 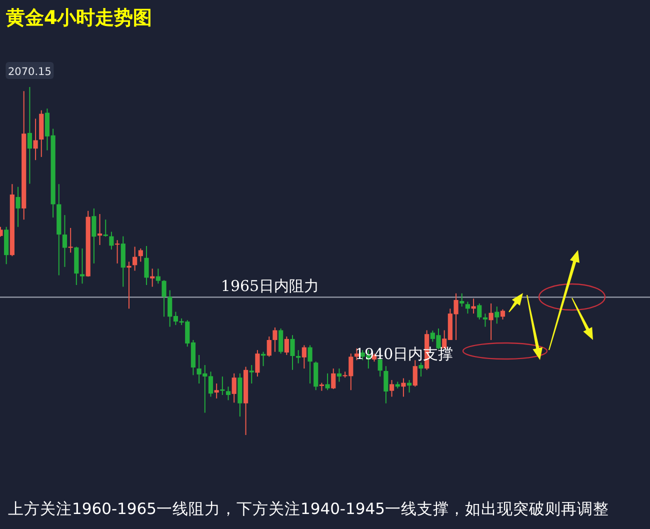 What do you see at coordinates (30, 72) in the screenshot?
I see `annotation: 2070.15` at bounding box center [30, 72].